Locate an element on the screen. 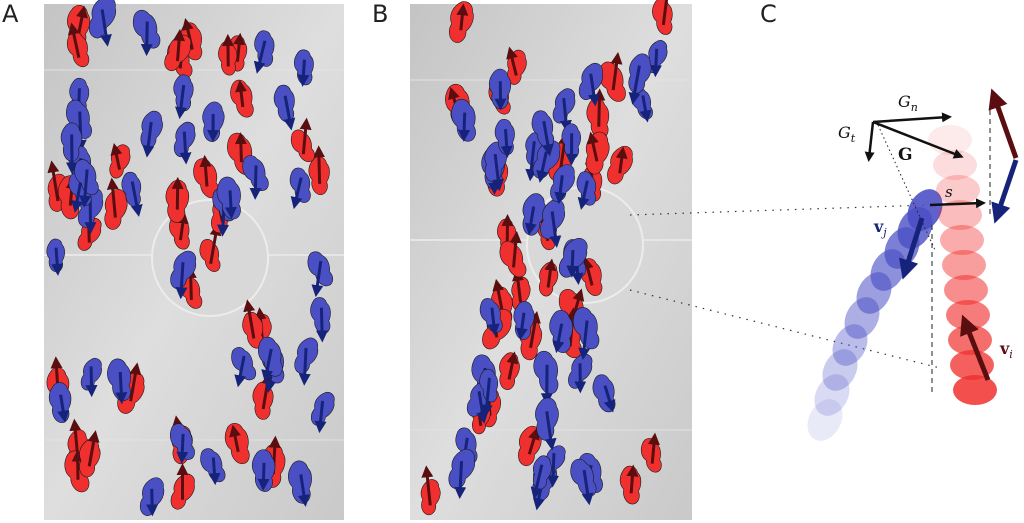  panel-letter-a: A is located at coordinates (10, 14).